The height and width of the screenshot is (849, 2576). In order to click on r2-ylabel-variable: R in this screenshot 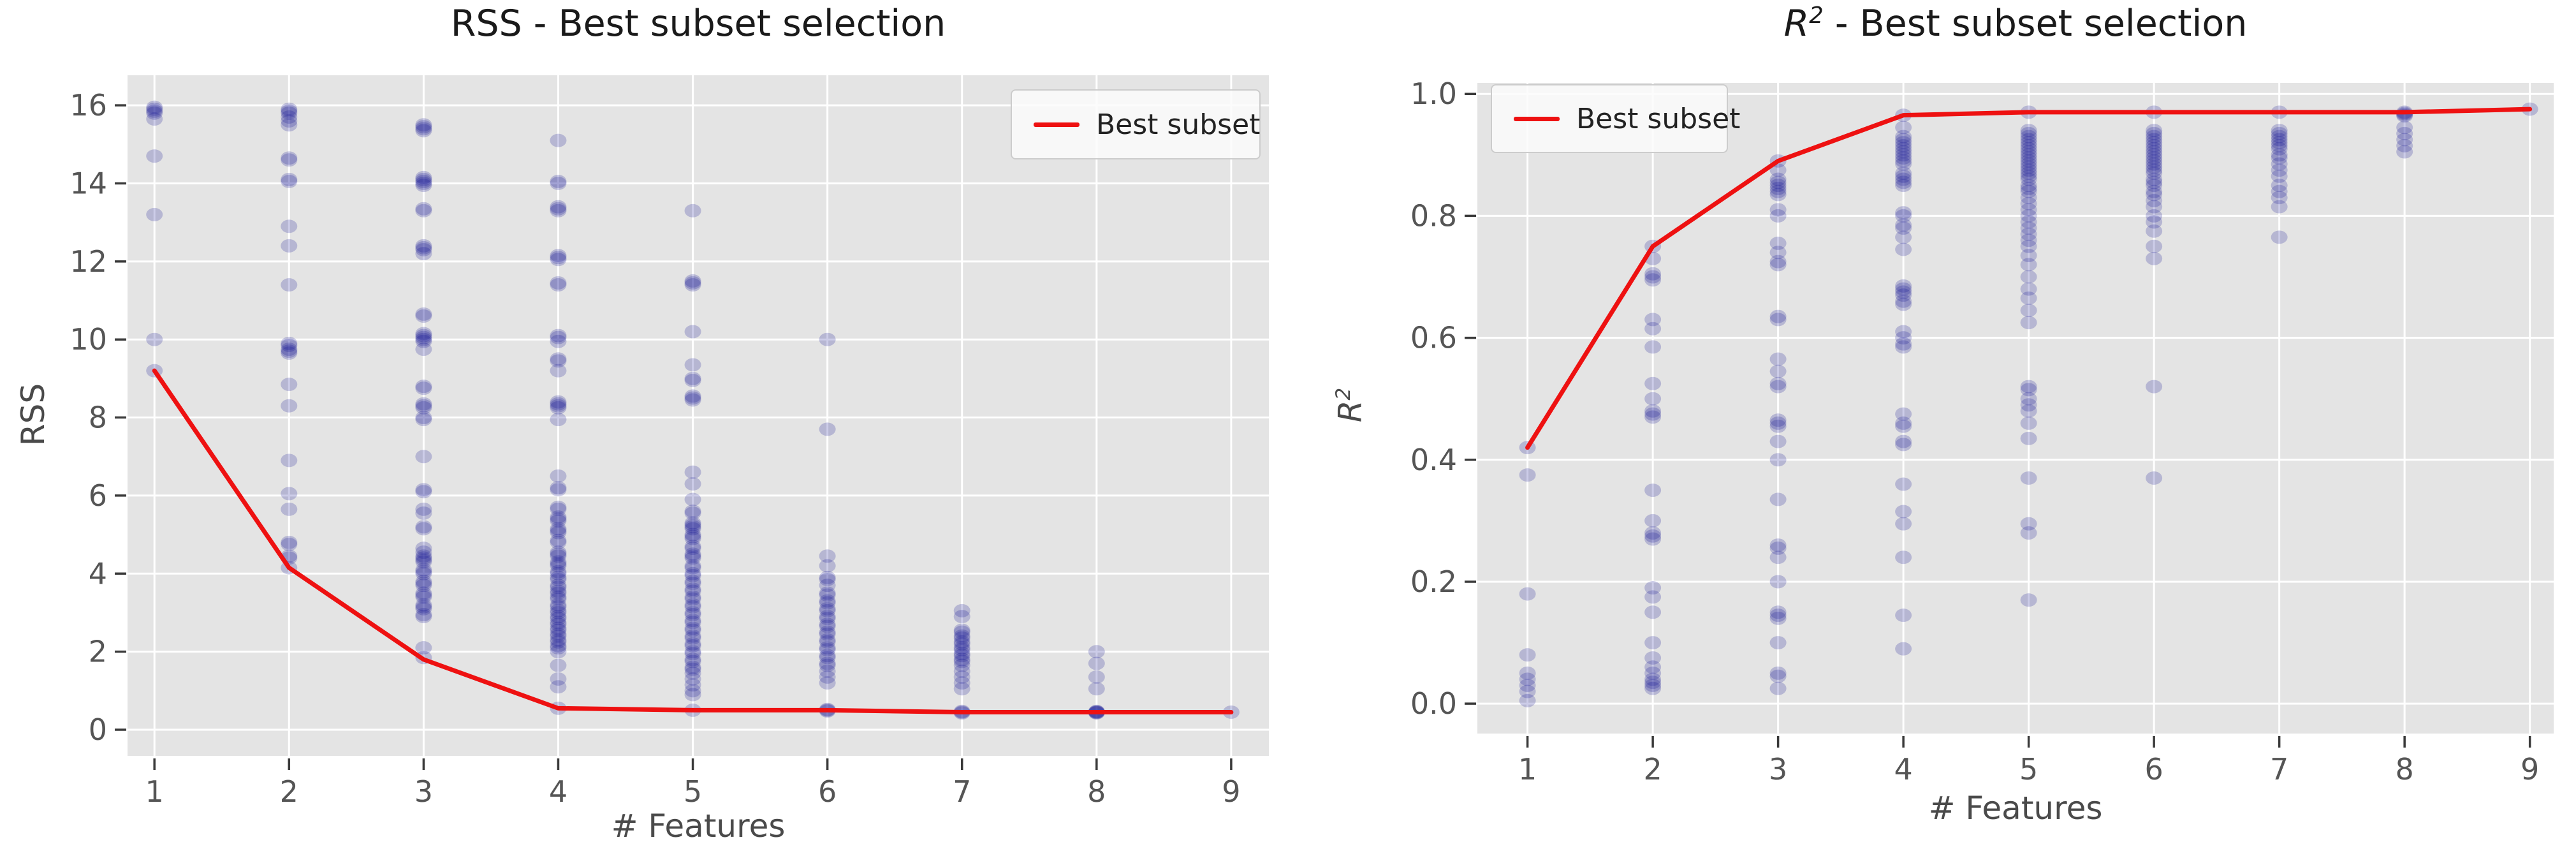, I will do `click(1350, 411)`.